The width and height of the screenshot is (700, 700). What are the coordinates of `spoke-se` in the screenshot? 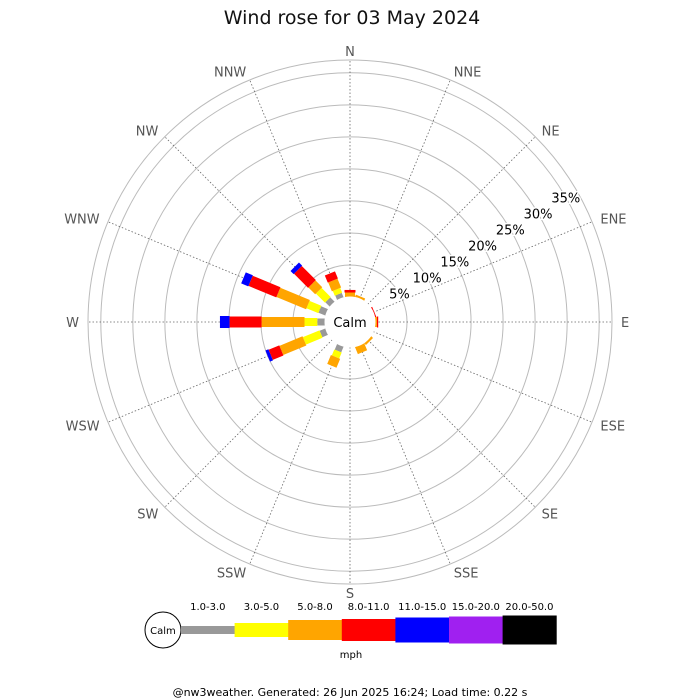 It's located at (451, 423).